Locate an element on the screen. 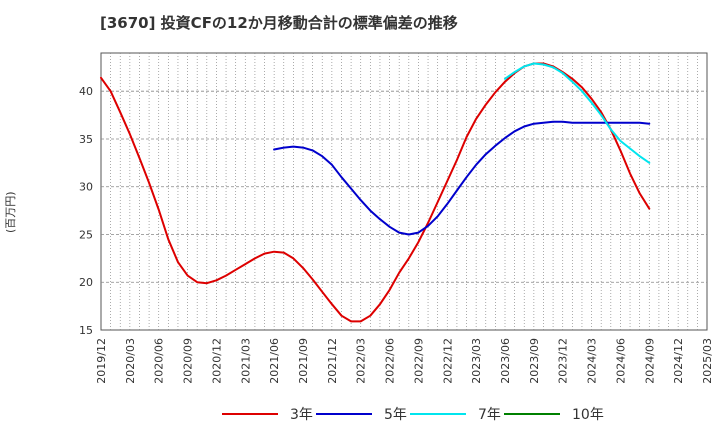 This screenshot has width=720, height=440. x-tick-label: 2020/03 is located at coordinates (130, 361).